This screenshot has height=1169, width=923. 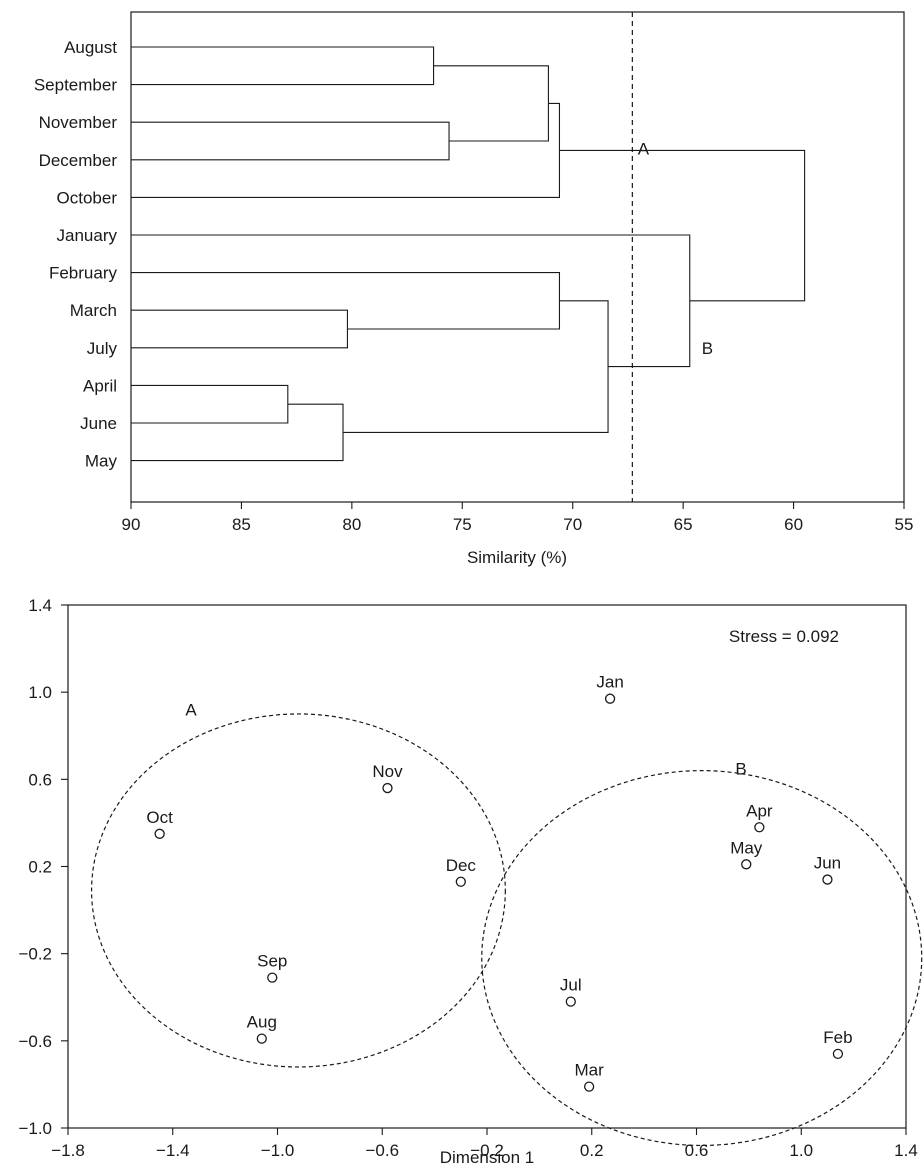 What do you see at coordinates (272, 961) in the screenshot?
I see `point-label-sep: Sep` at bounding box center [272, 961].